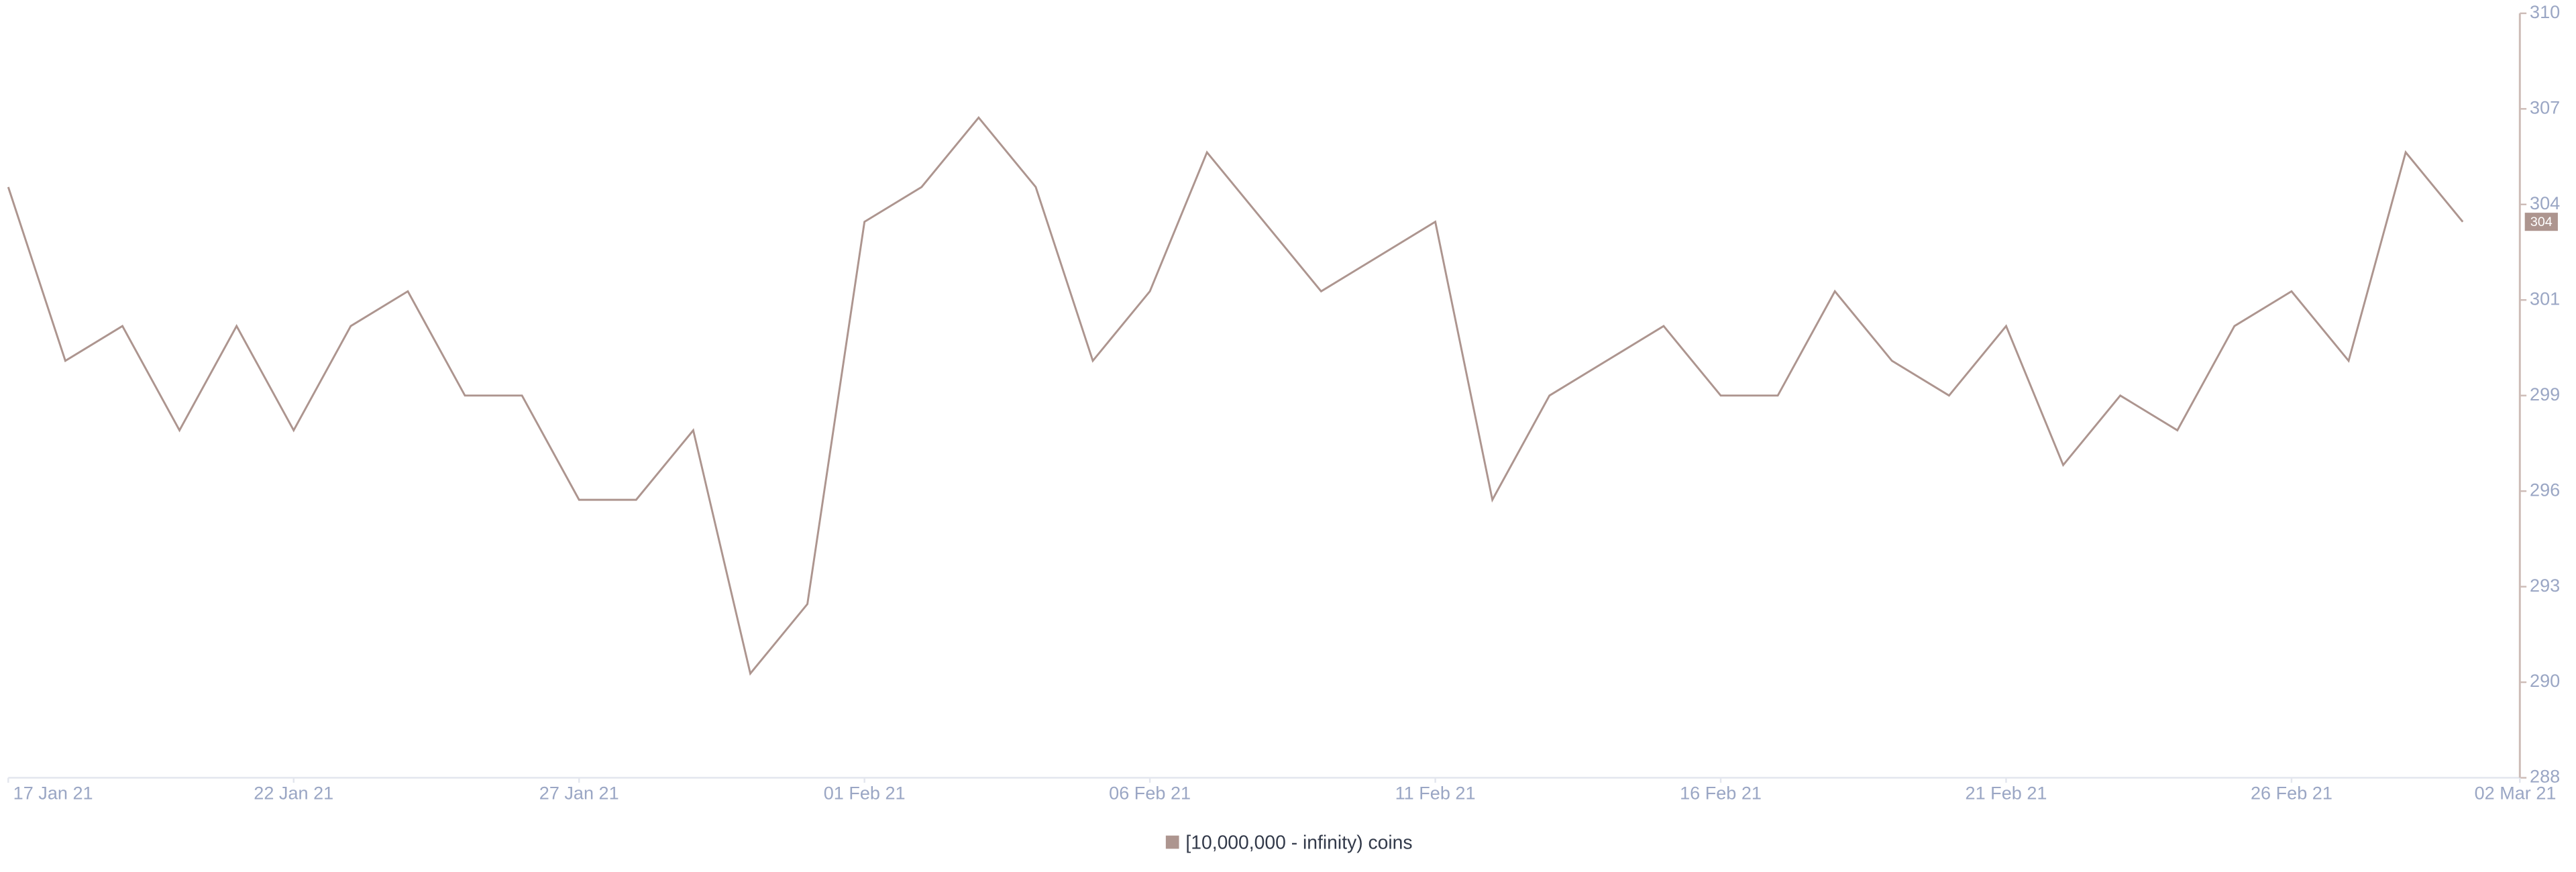 Image resolution: width=2576 pixels, height=872 pixels. Describe the element at coordinates (1298, 842) in the screenshot. I see `legend-label: [10,000,000 - infinity) coins` at that location.